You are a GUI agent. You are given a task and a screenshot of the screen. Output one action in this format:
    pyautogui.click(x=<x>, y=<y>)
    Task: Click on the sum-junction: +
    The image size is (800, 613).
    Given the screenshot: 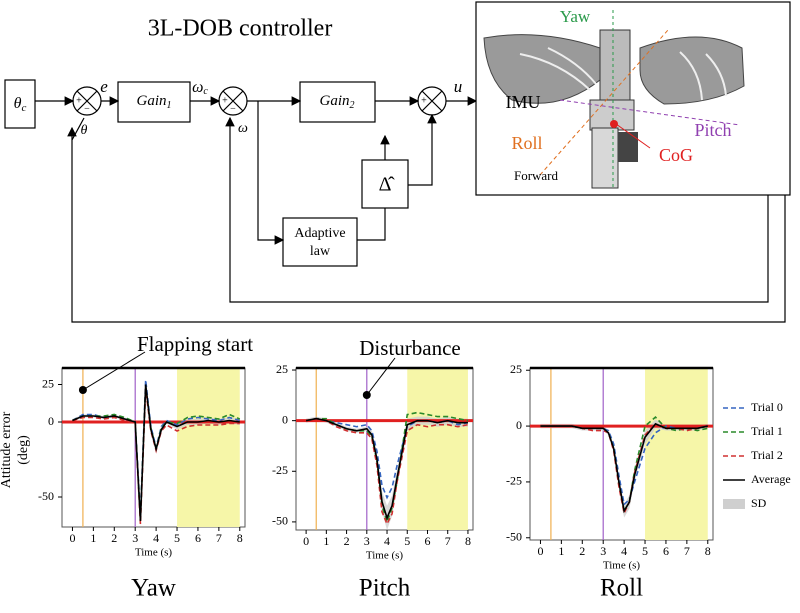 What is the action you would take?
    pyautogui.click(x=432, y=101)
    